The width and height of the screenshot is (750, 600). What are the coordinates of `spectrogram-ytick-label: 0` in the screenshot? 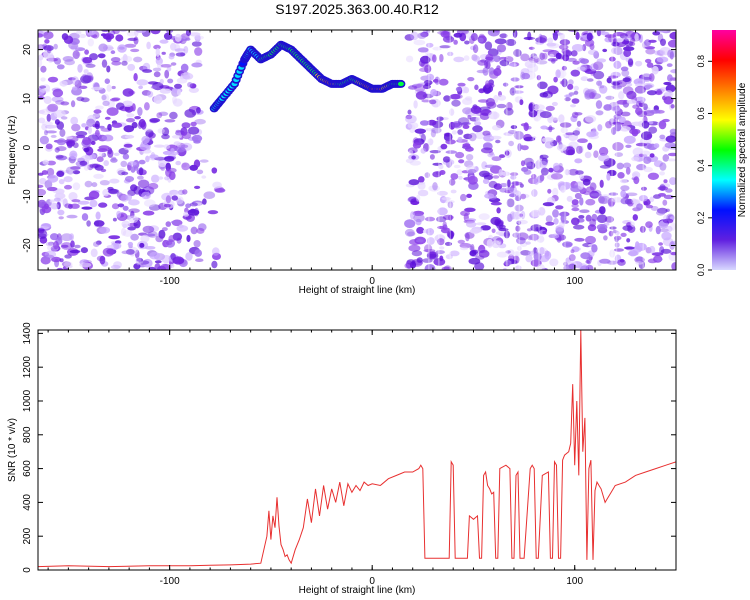 It's located at (27, 147).